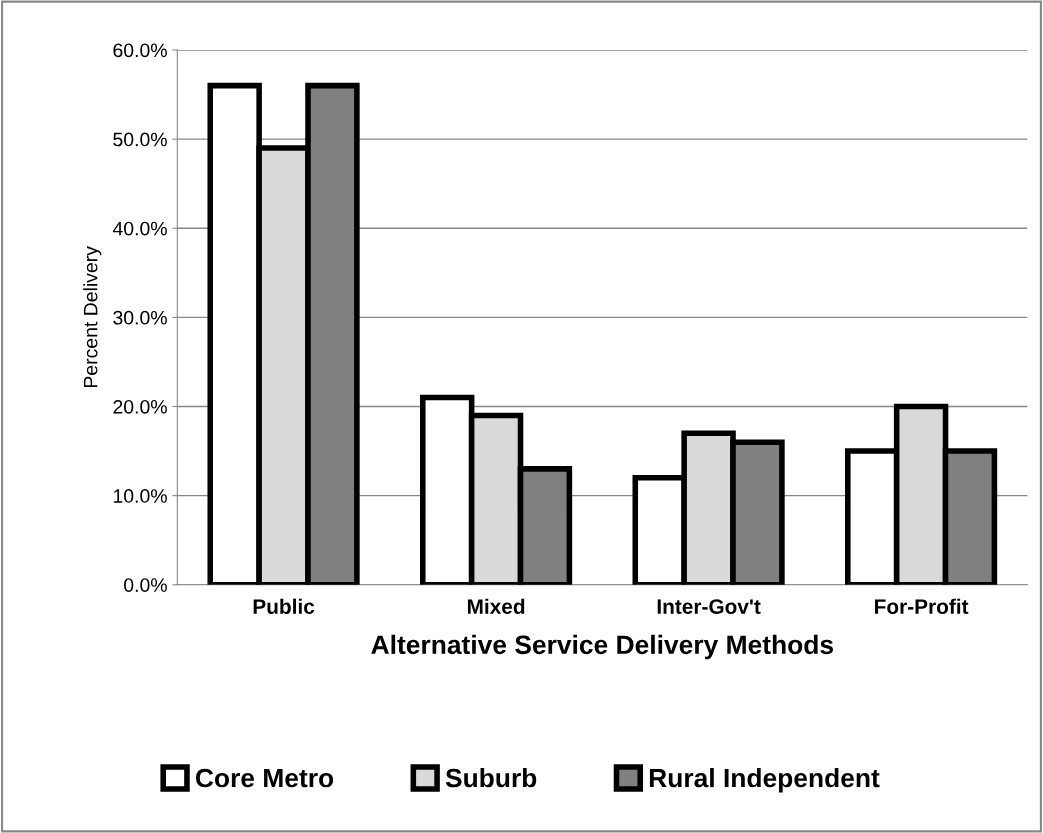  I want to click on x-tick-label: Mixed, so click(496, 606).